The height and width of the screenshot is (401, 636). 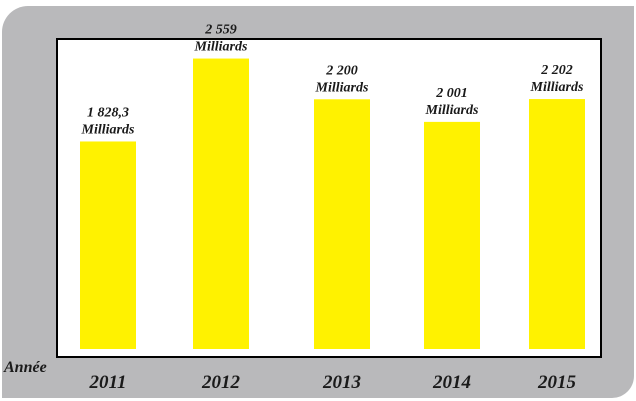 What do you see at coordinates (342, 87) in the screenshot?
I see `bar-value-label-2013-line2: Milliards` at bounding box center [342, 87].